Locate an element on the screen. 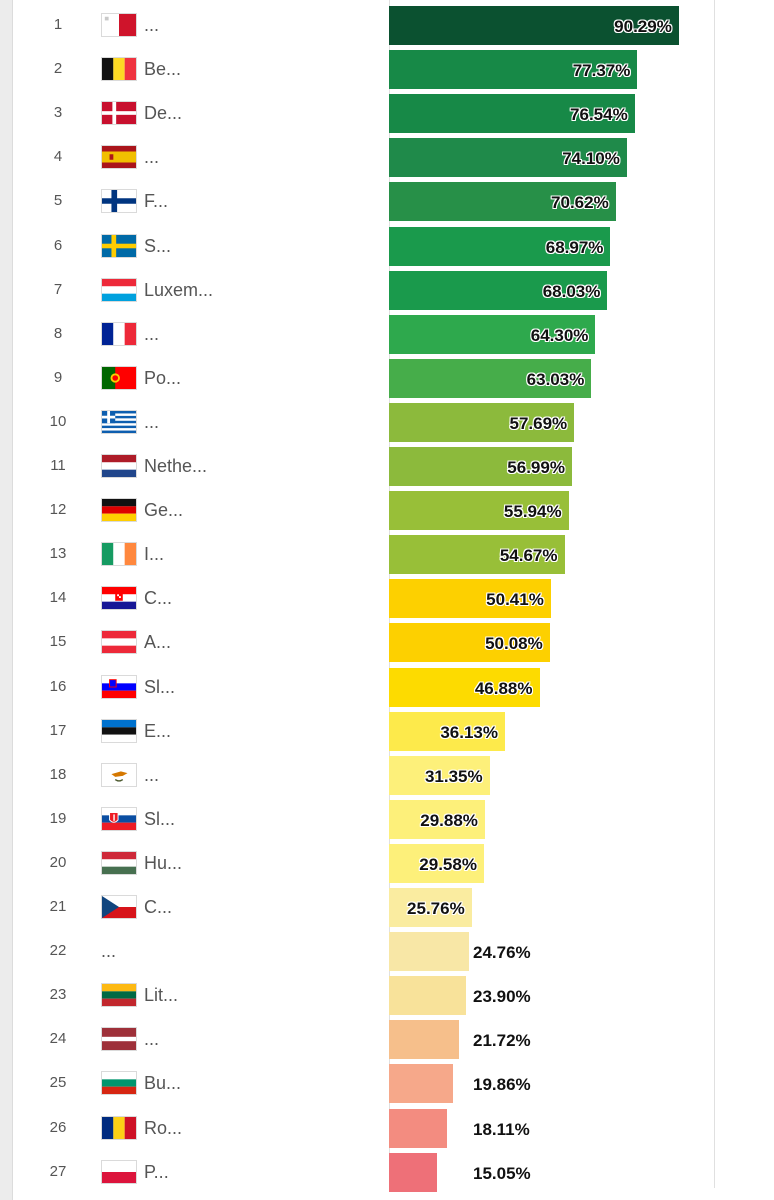 The width and height of the screenshot is (774, 1200). data-label: 57.69% is located at coordinates (538, 423).